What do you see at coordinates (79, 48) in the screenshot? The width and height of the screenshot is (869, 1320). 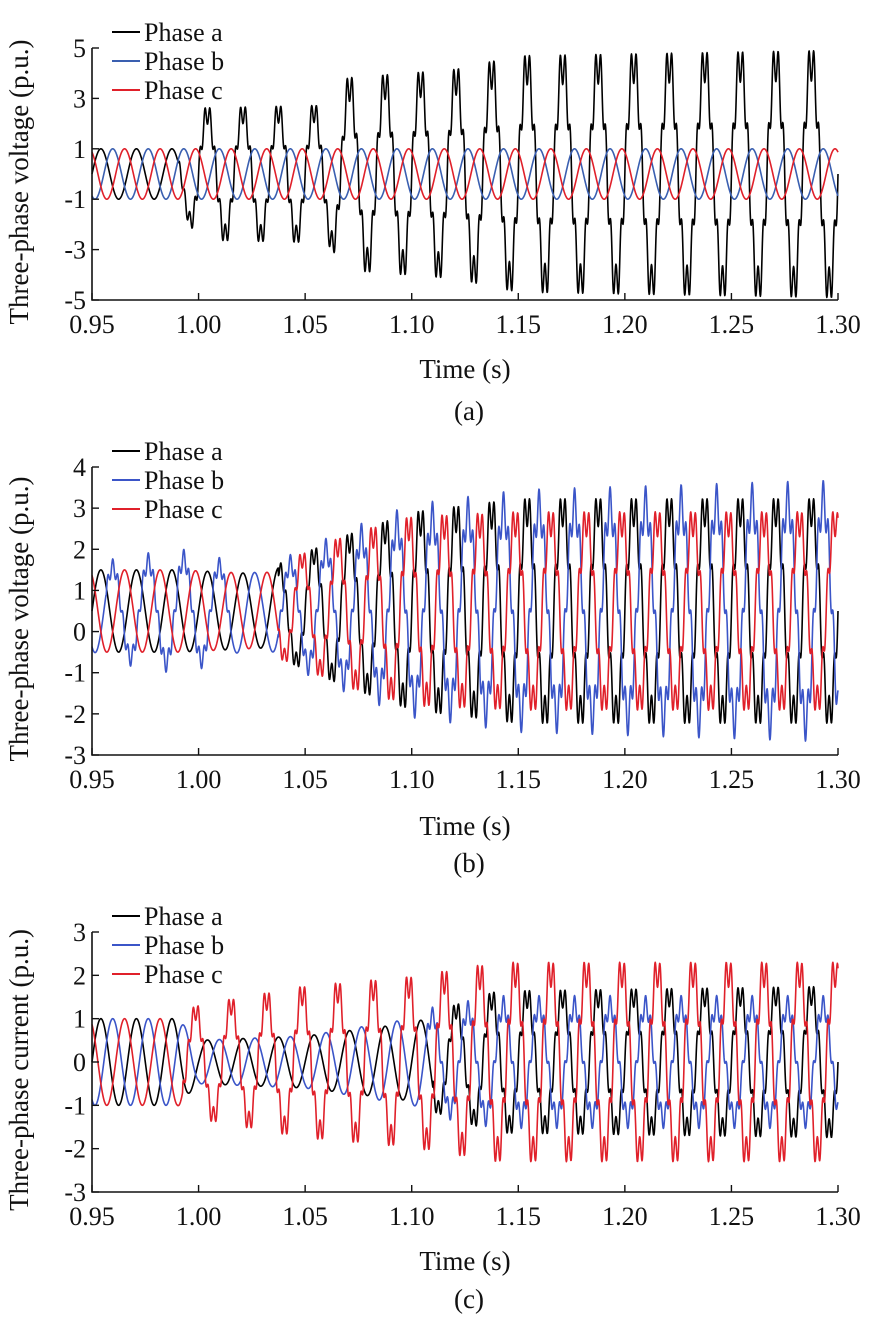 I see `y-tick-label: 5` at bounding box center [79, 48].